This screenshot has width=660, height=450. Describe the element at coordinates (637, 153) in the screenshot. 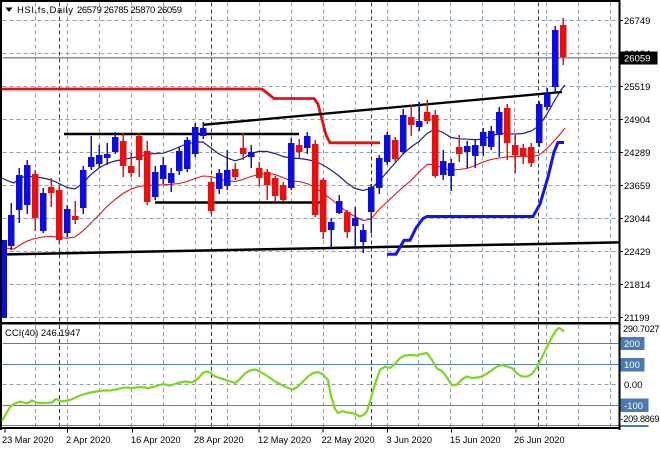

I see `svg-text: 24289` at that location.